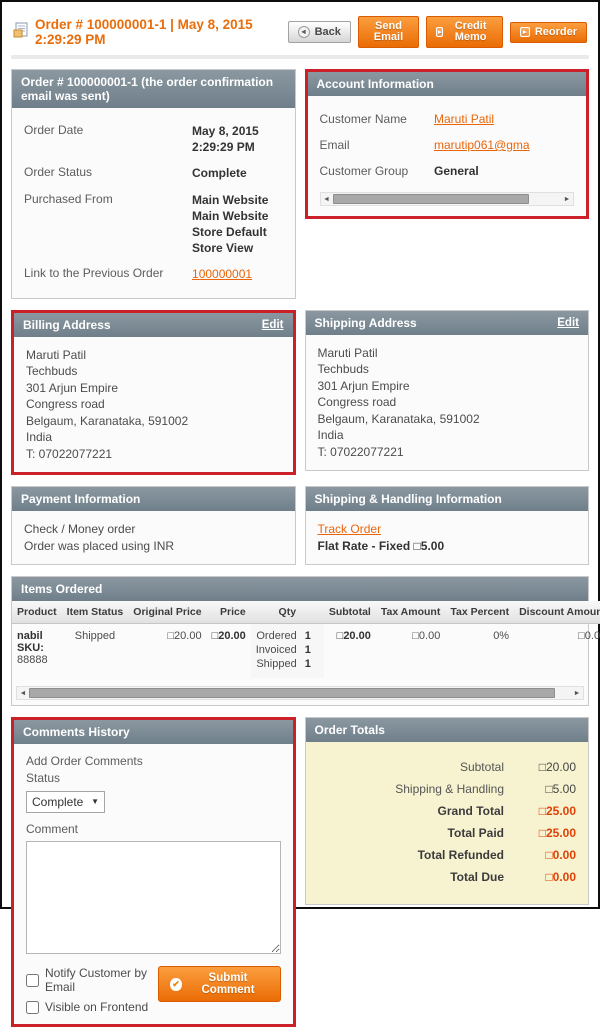 This screenshot has height=1033, width=600. What do you see at coordinates (65, 404) in the screenshot?
I see `billing-line: Congress road` at bounding box center [65, 404].